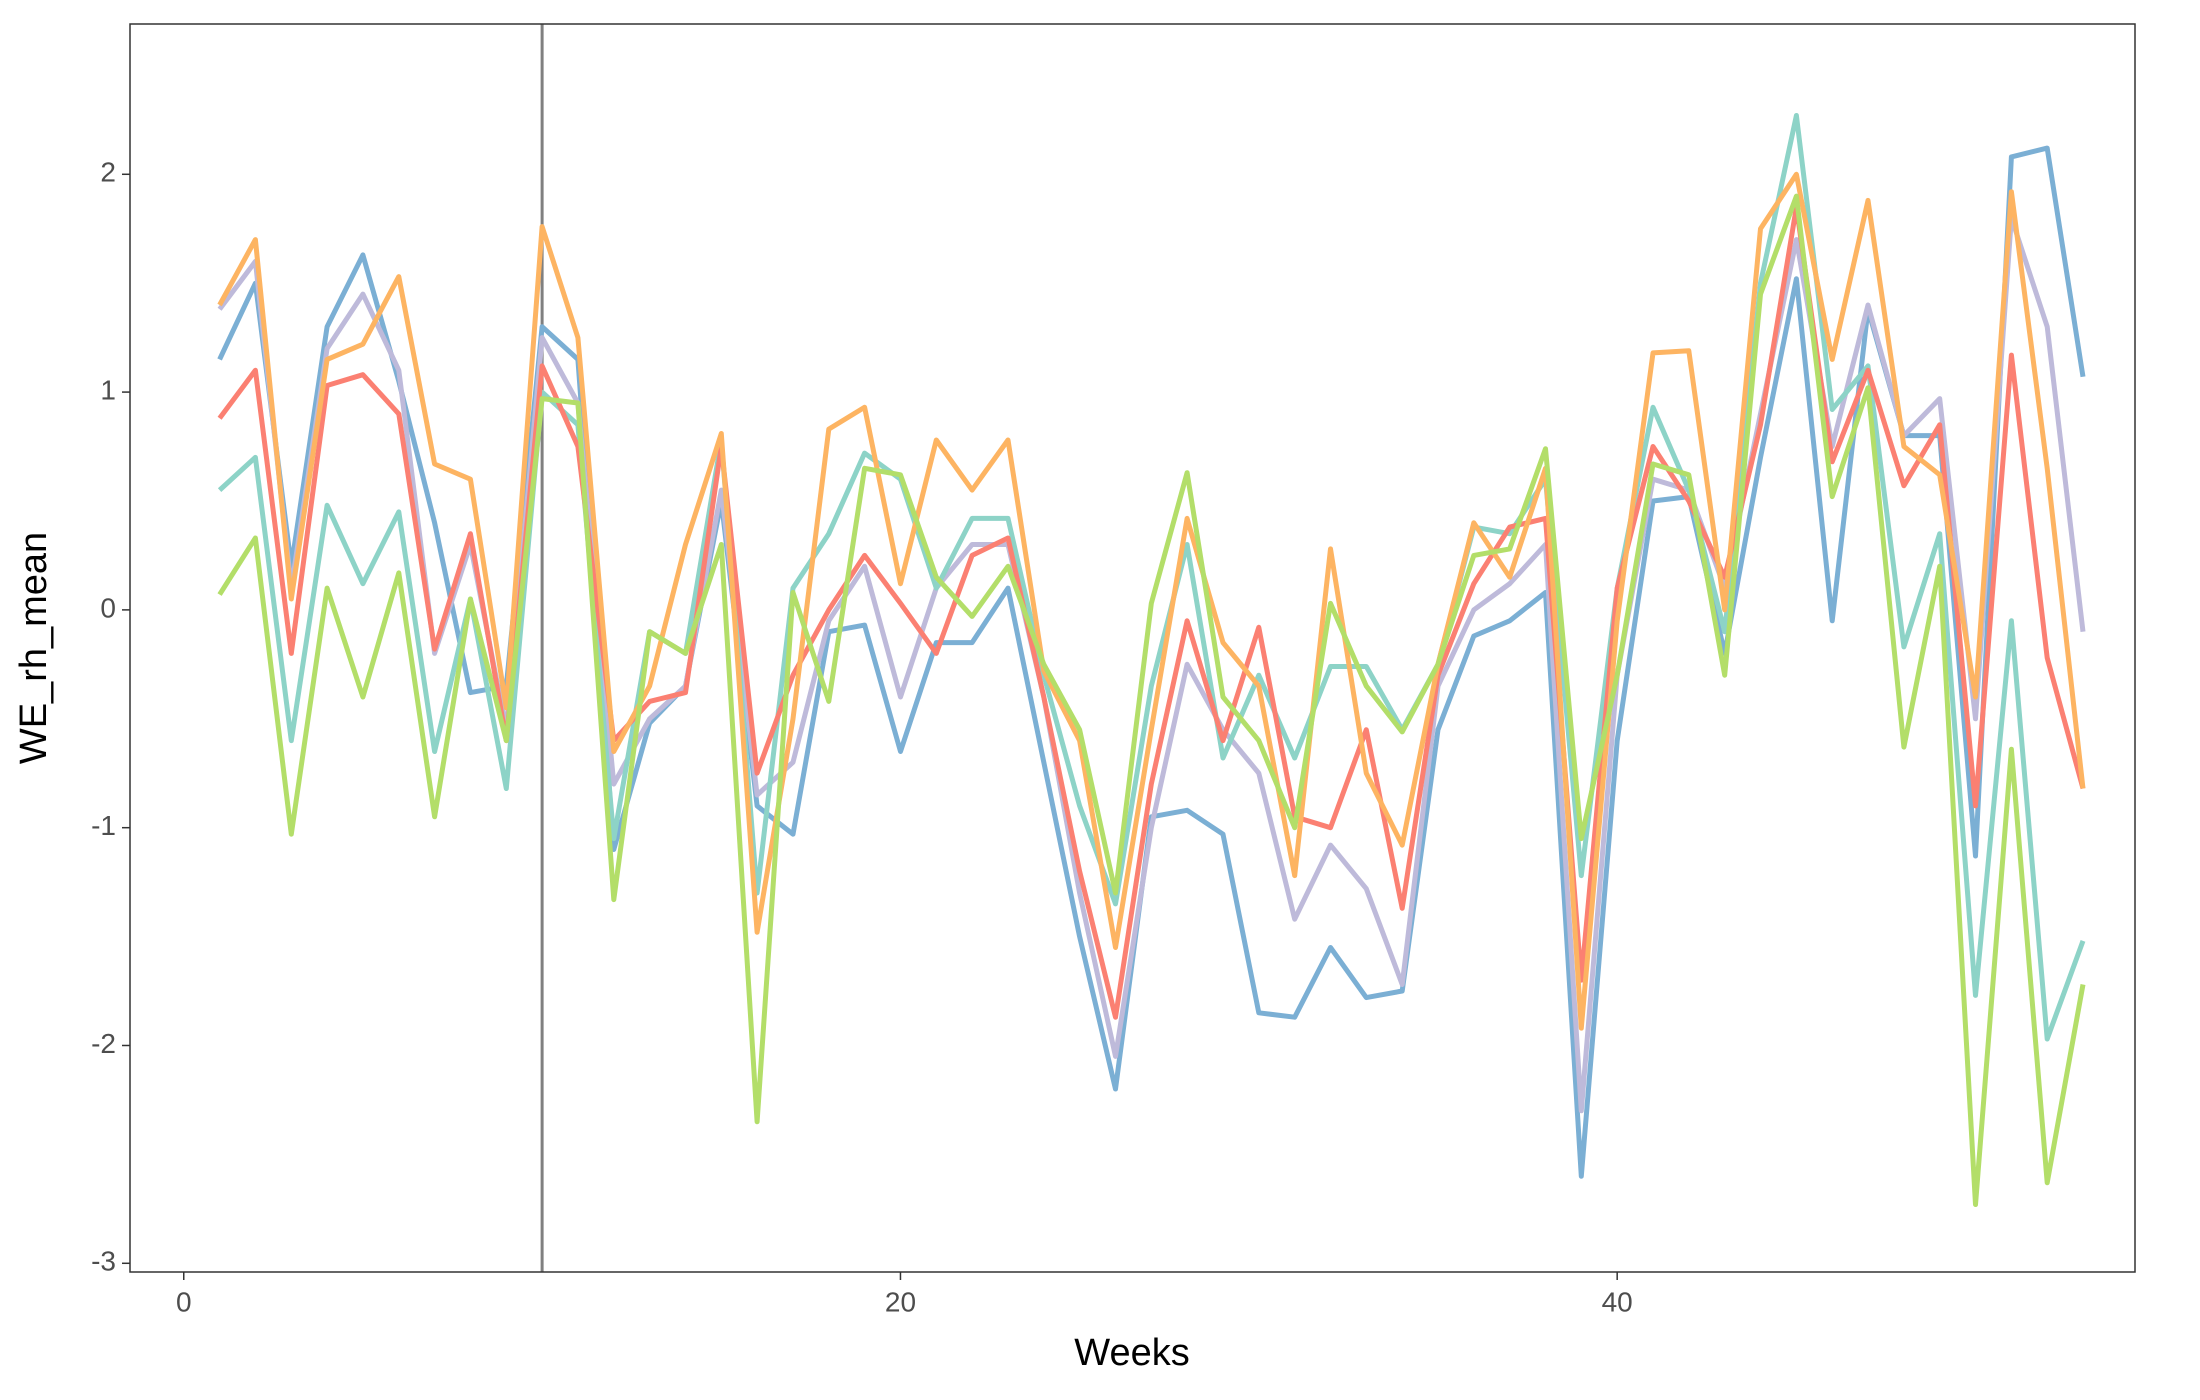 The height and width of the screenshot is (1400, 2200). I want to click on y-tick-label: 1, so click(108, 389).